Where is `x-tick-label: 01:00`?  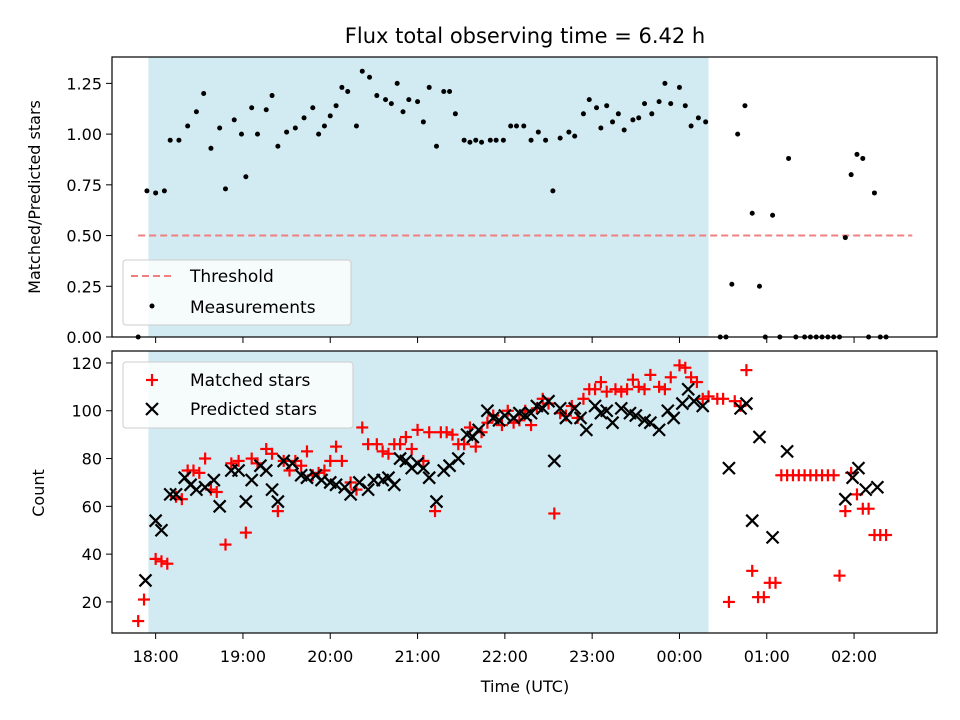
x-tick-label: 01:00 is located at coordinates (767, 656).